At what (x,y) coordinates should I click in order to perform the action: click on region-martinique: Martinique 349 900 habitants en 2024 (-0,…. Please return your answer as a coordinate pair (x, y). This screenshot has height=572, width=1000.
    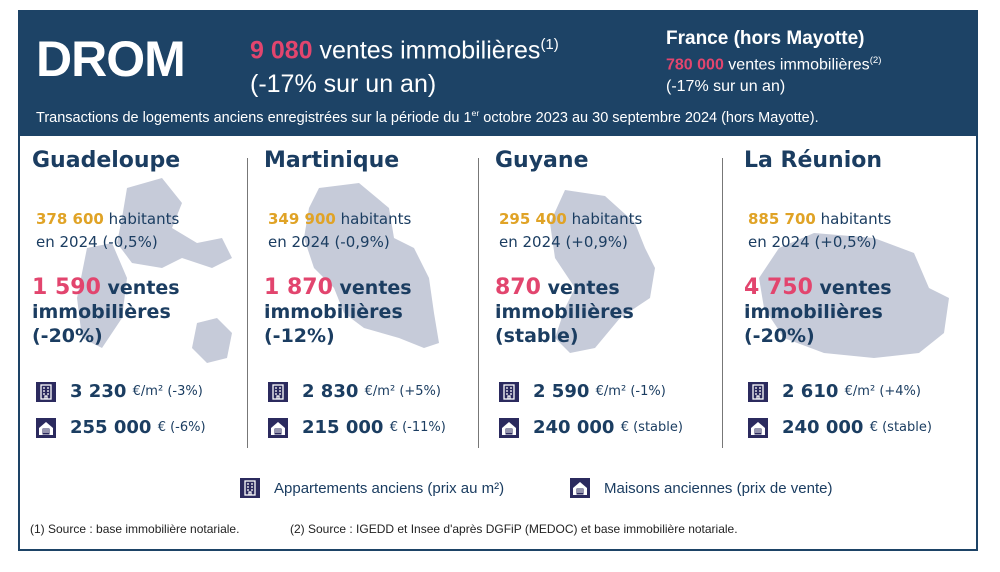
    Looking at the image, I should click on (379, 298).